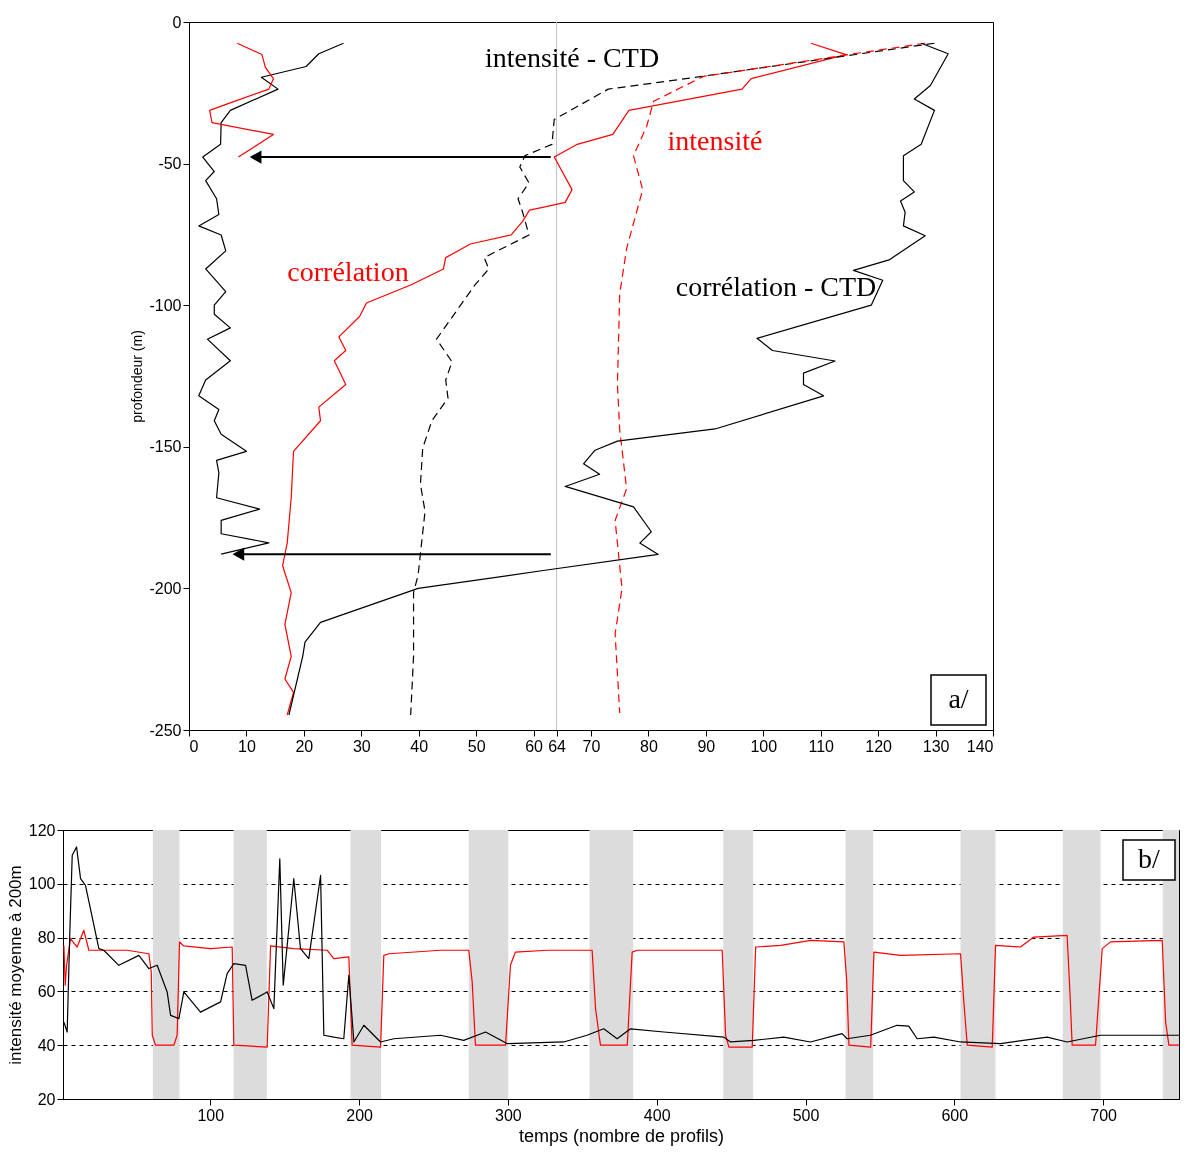 Image resolution: width=1204 pixels, height=1154 pixels. Describe the element at coordinates (42, 884) in the screenshot. I see `y-tick-label: 100` at that location.